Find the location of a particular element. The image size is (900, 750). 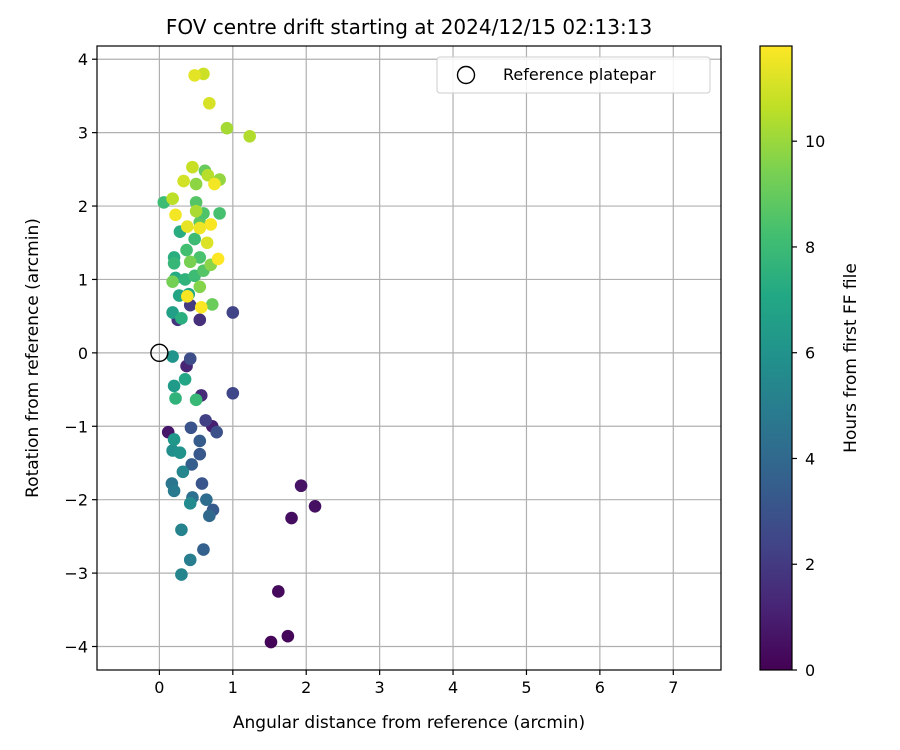

legend-box is located at coordinates (573, 75).